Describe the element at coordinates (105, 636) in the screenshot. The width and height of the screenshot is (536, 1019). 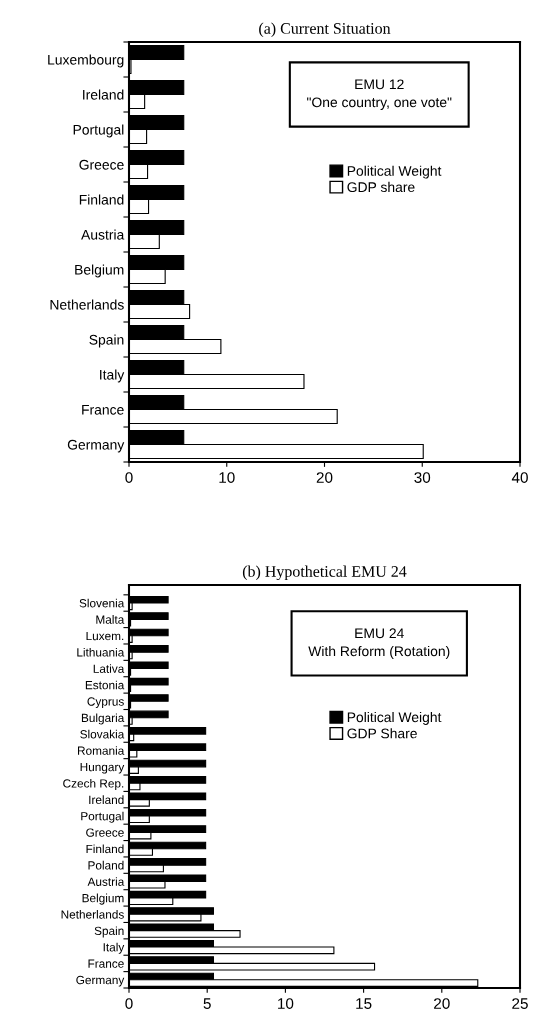
I see `y-tick-label: Luxem.` at that location.